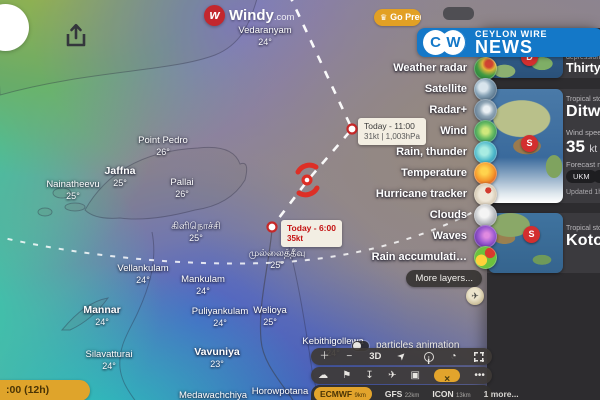 Image resolution: width=600 pixels, height=400 pixels. Describe the element at coordinates (479, 375) in the screenshot. I see `more-button: •••` at that location.